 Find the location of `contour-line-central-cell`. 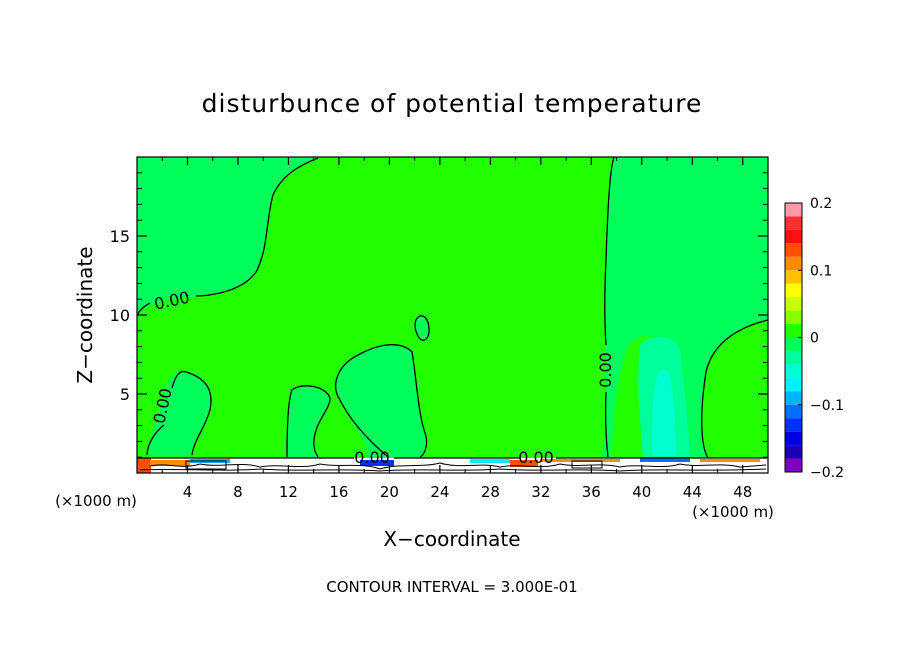

contour-line-central-cell is located at coordinates (308, 421).